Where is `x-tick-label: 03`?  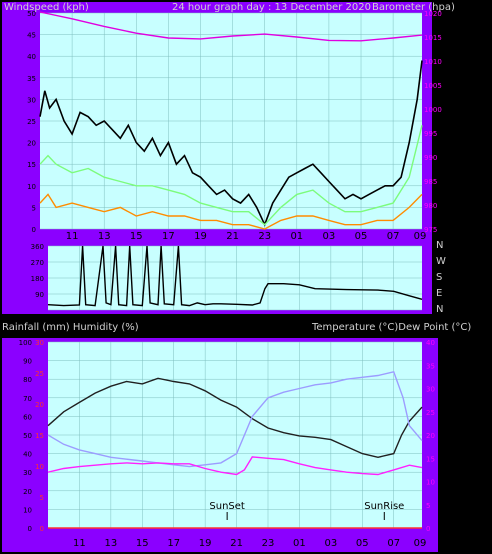
x-tick-label: 03 is located at coordinates (330, 543).